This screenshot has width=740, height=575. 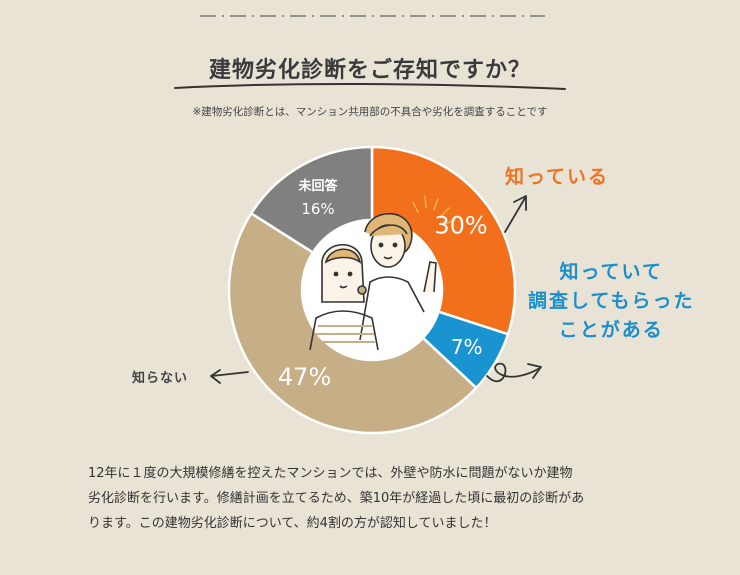 I want to click on unanswered-label: 未回答, so click(x=317, y=186).